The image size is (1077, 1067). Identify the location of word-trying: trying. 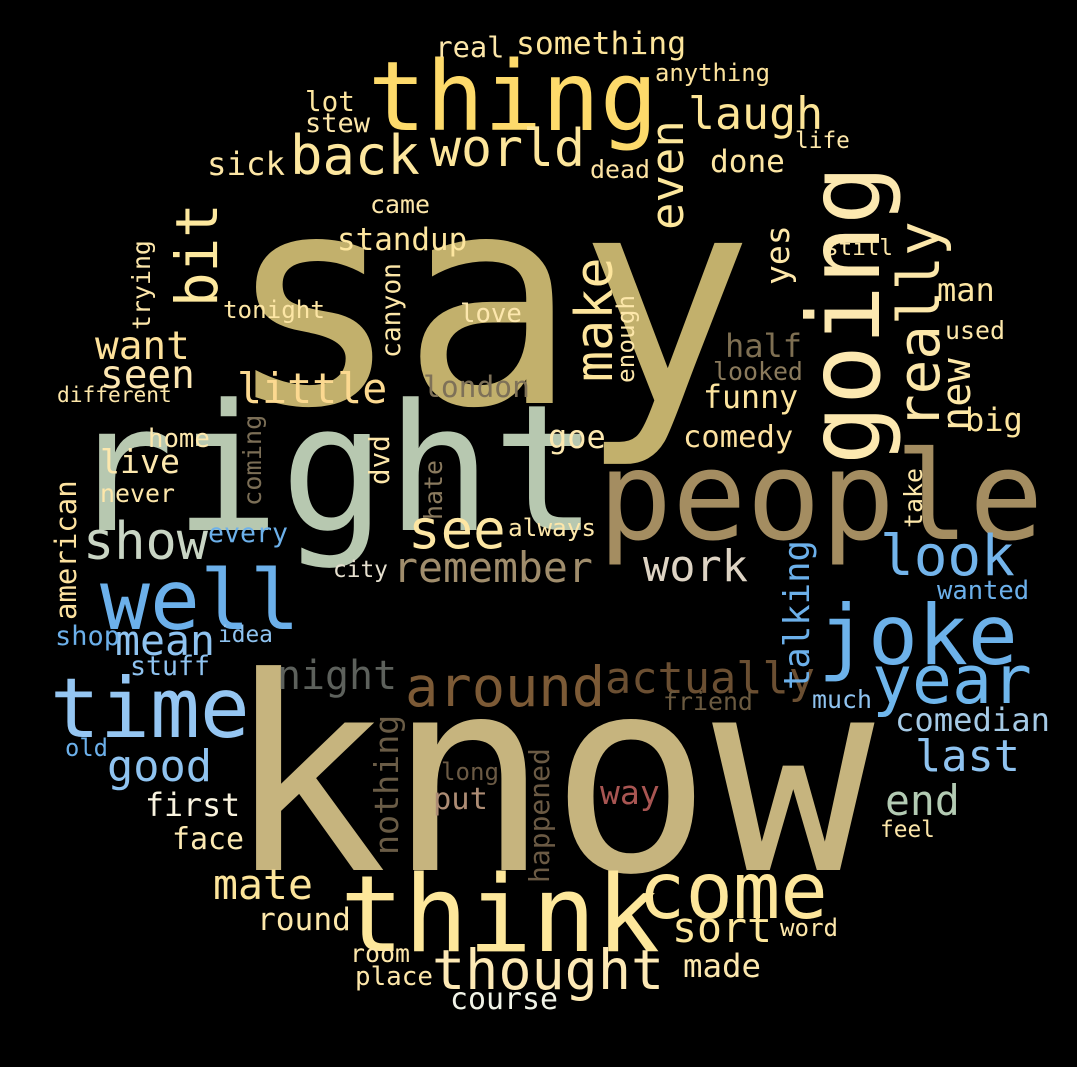
(142, 285).